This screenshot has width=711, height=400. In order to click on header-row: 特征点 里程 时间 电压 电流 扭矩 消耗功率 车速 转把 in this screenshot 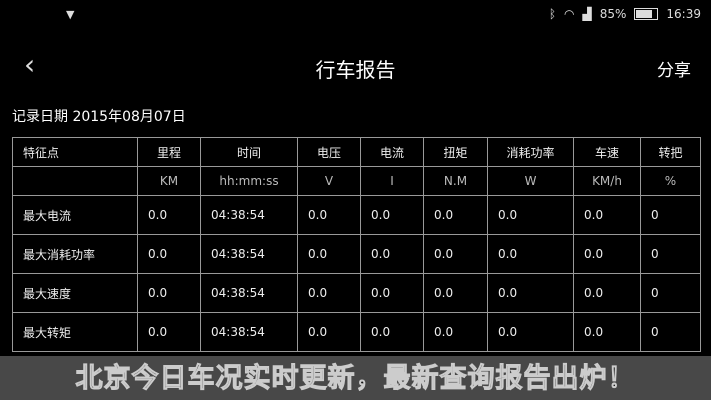, I will do `click(356, 152)`.